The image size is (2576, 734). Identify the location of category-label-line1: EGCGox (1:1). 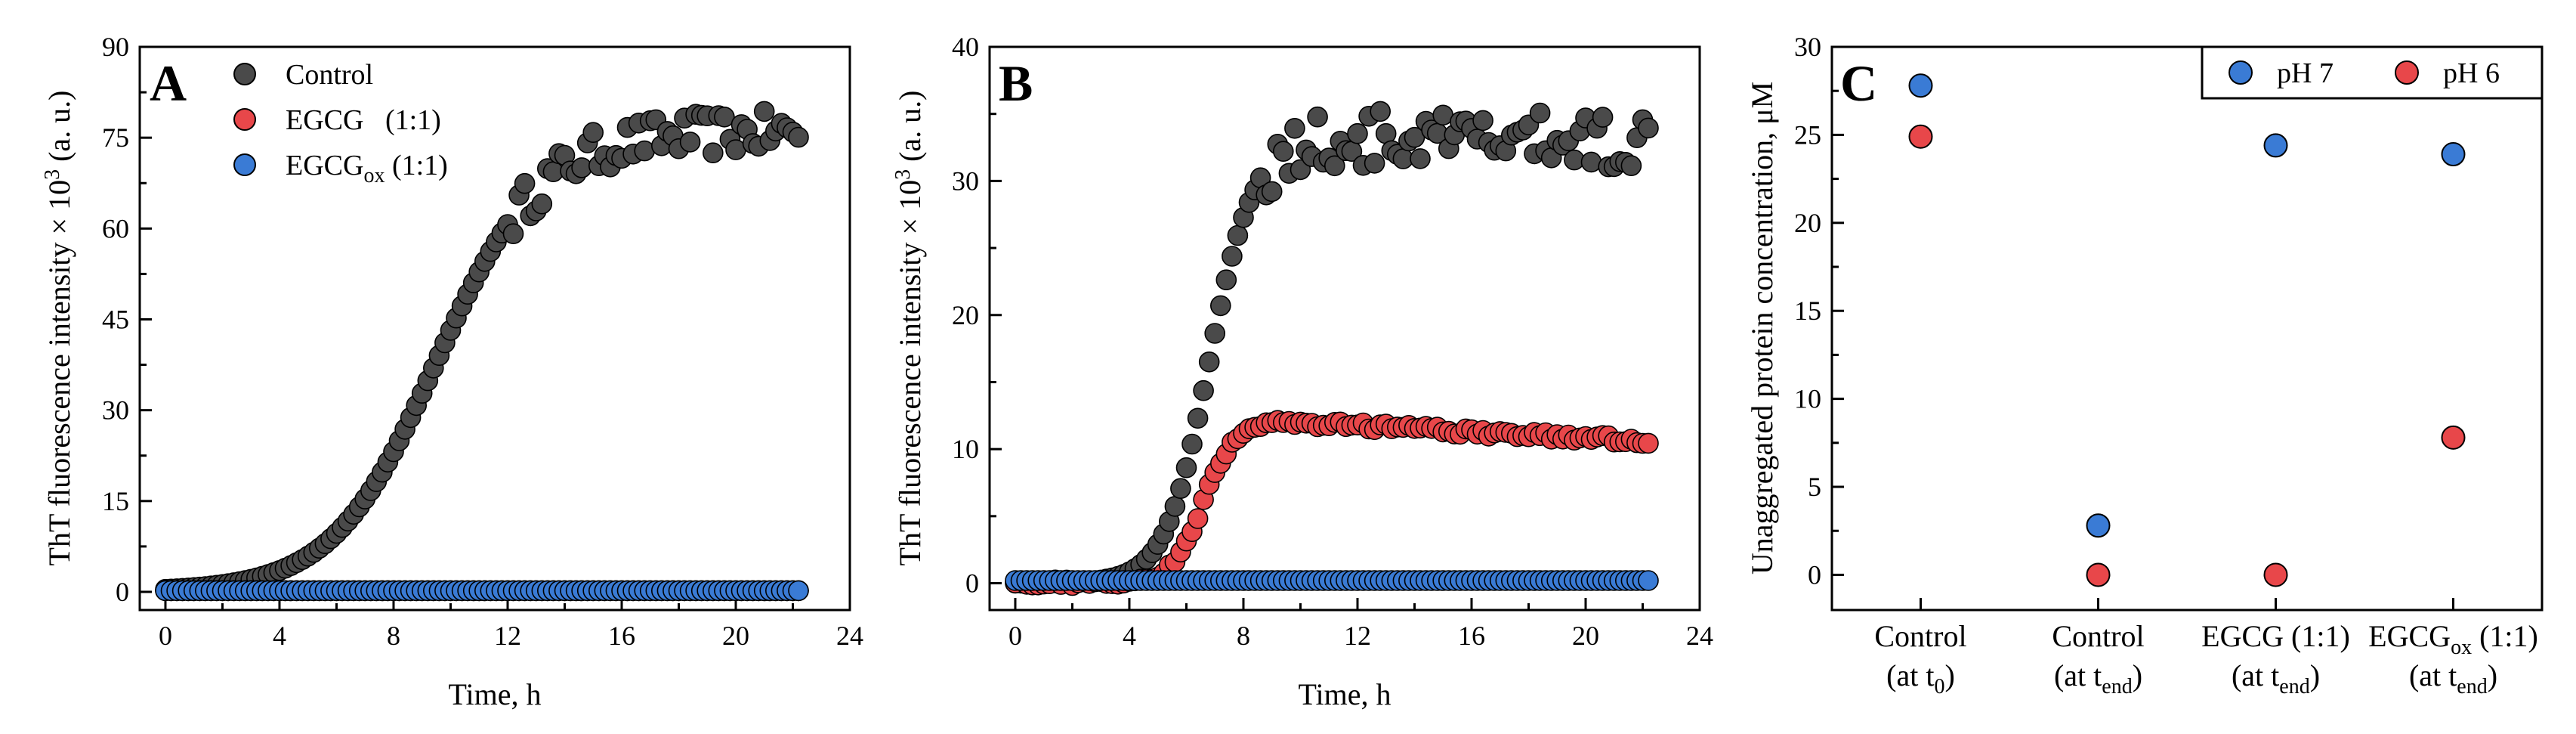
(2453, 639).